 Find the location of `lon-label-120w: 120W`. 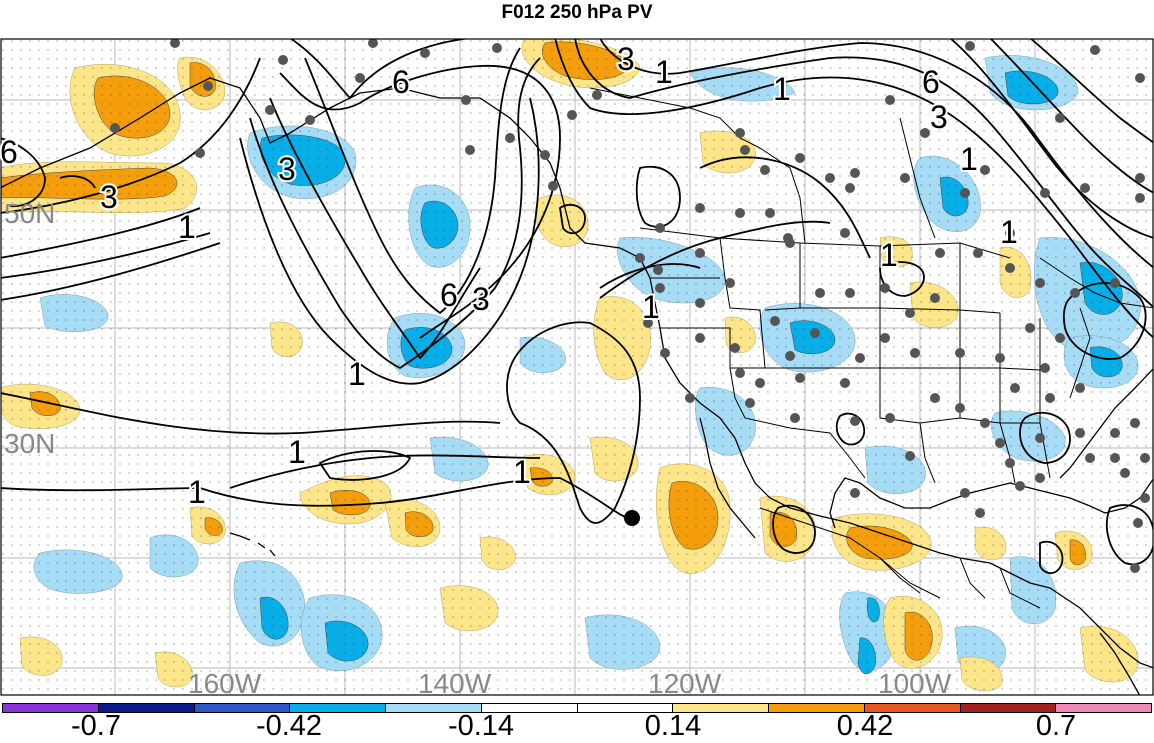

lon-label-120w: 120W is located at coordinates (685, 682).